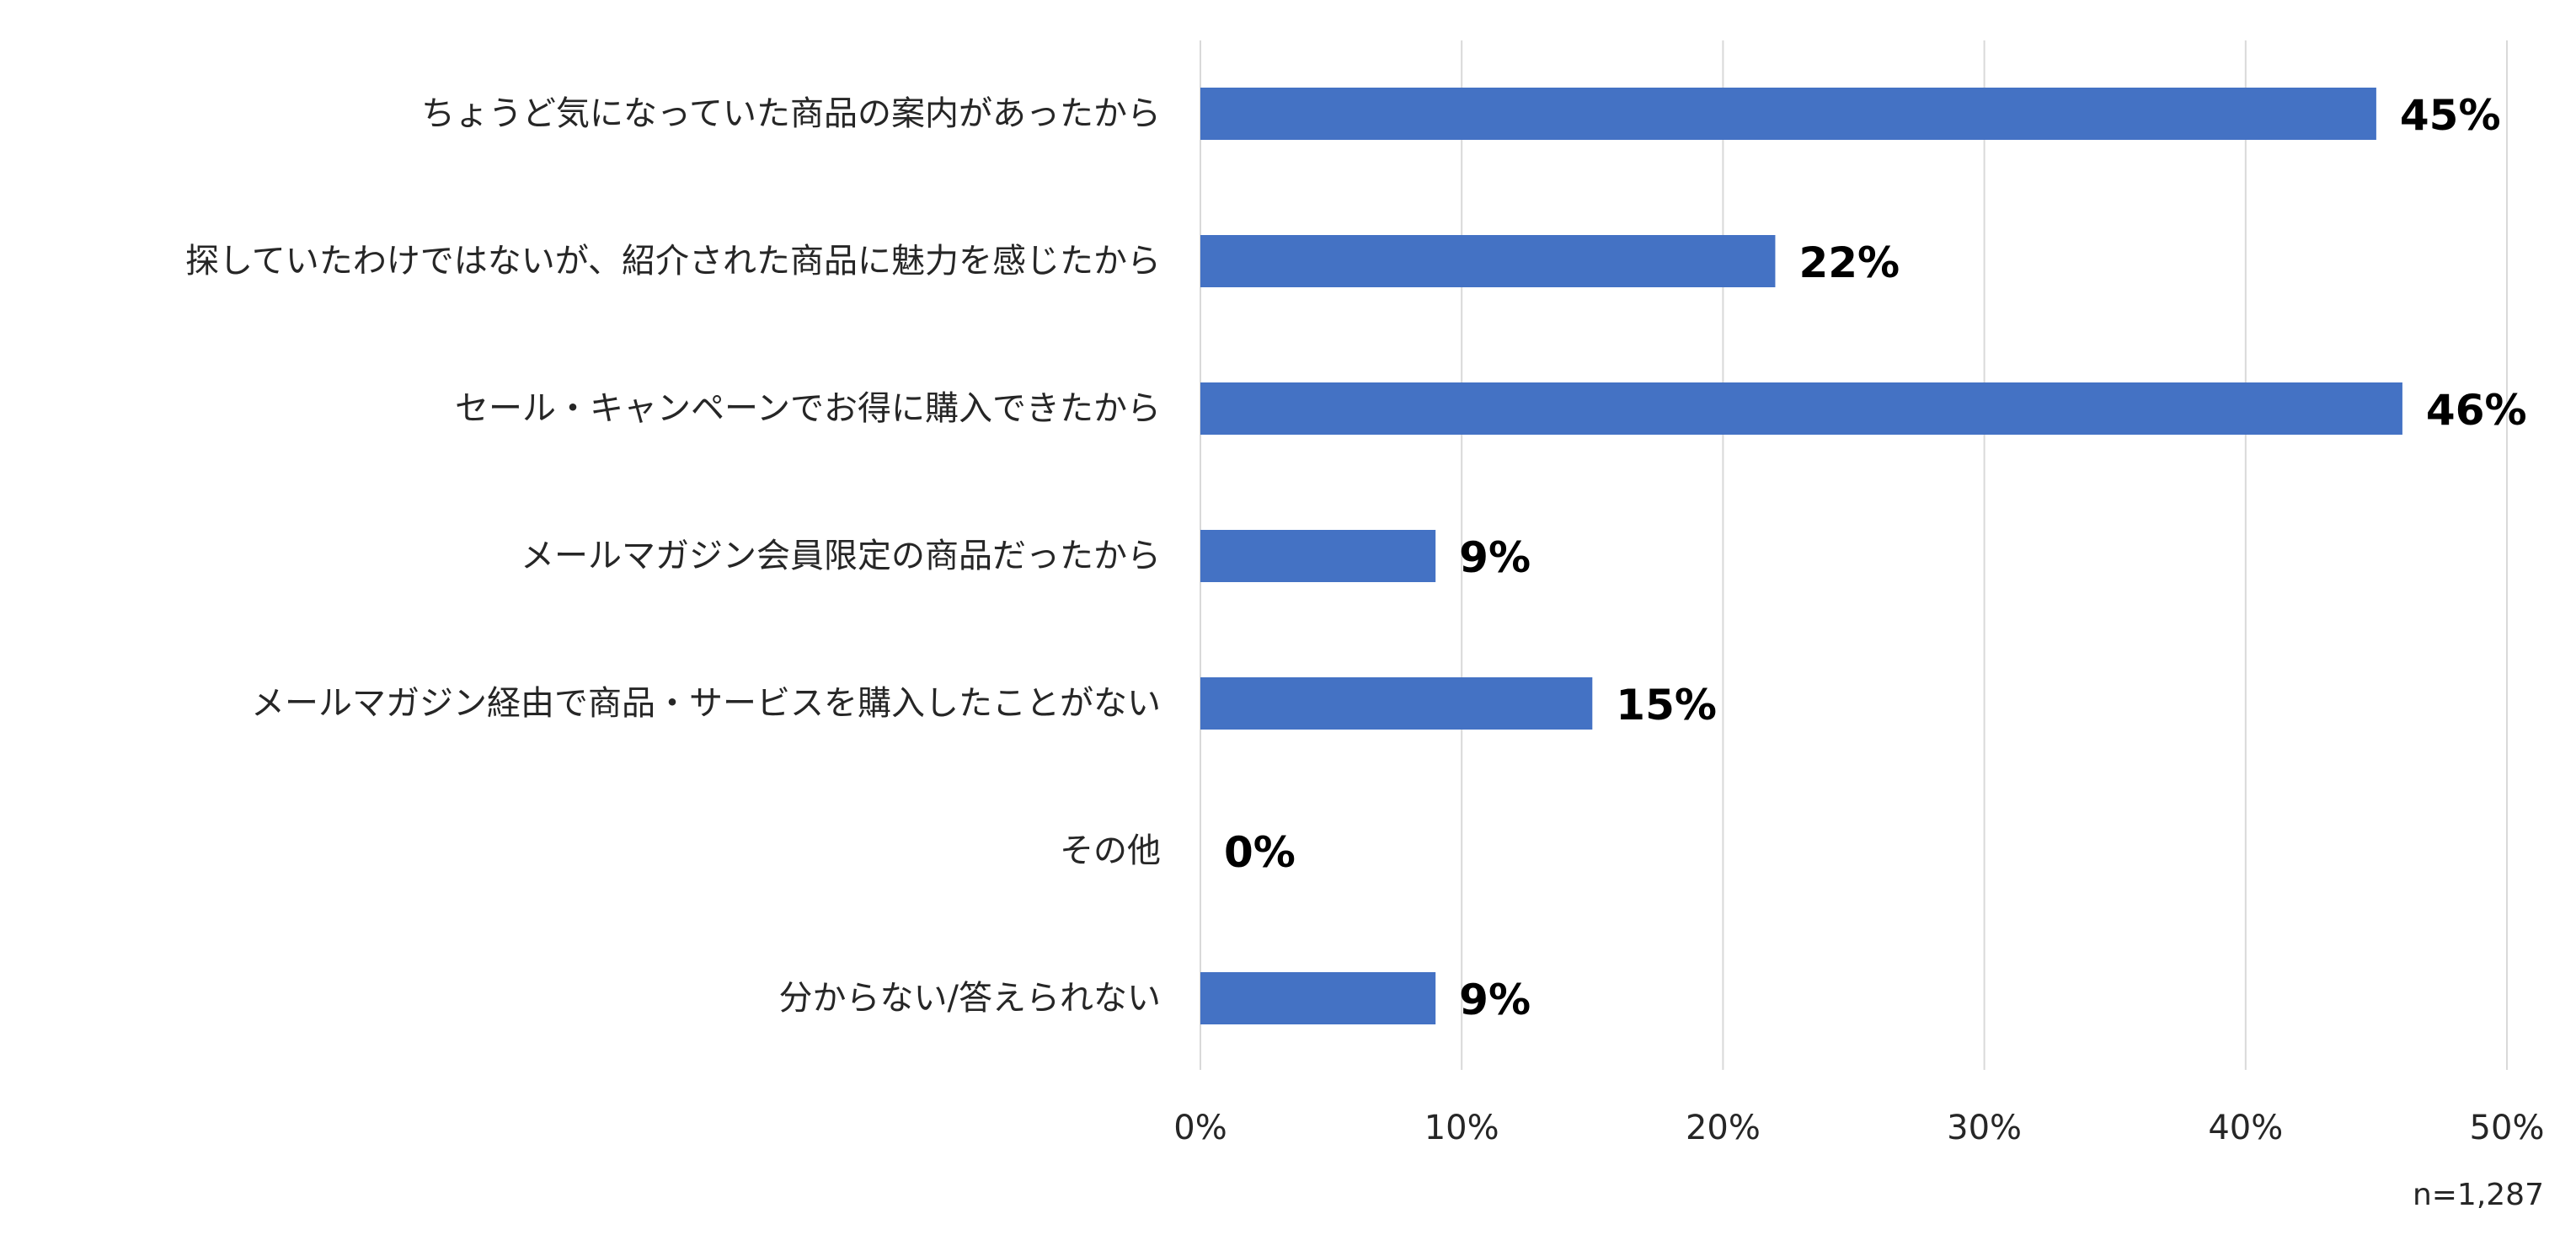 This screenshot has width=2576, height=1235. What do you see at coordinates (1260, 852) in the screenshot?
I see `value-label-5: 0%` at bounding box center [1260, 852].